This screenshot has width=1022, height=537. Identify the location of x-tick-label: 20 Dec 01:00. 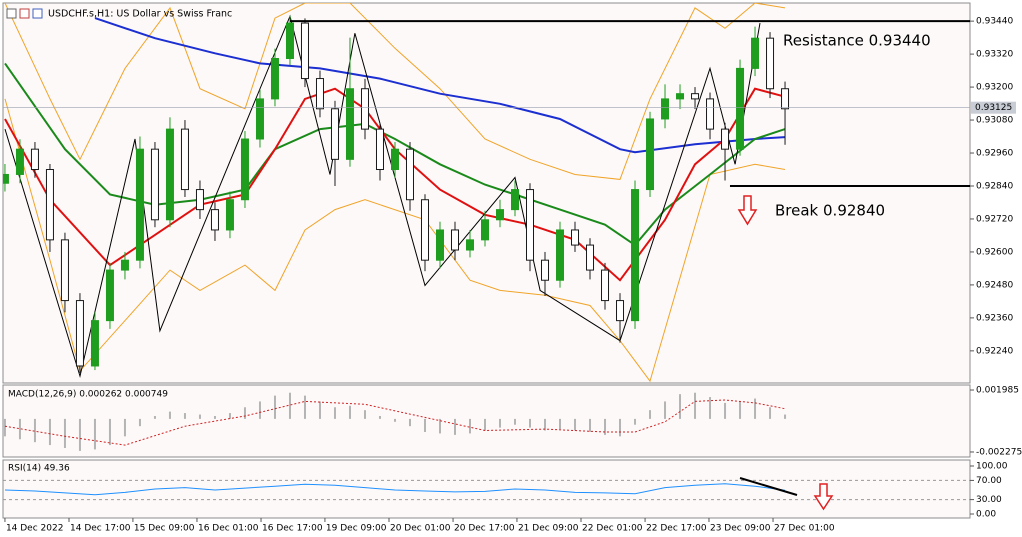
(420, 529).